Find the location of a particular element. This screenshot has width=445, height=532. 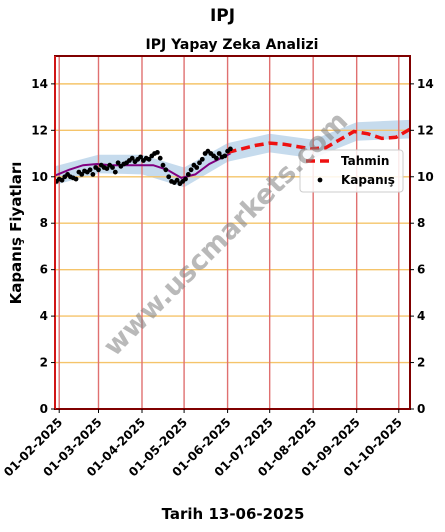

forecast-line is located at coordinates (319, 141).